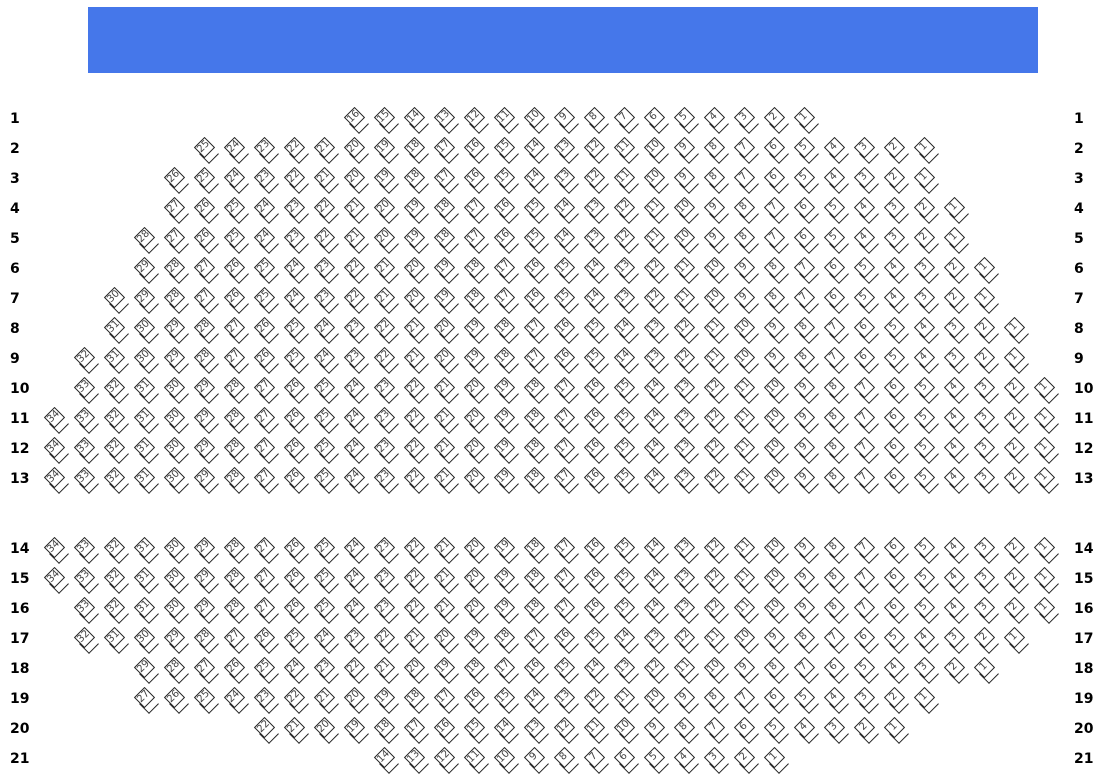 The height and width of the screenshot is (780, 1120). Describe the element at coordinates (265, 610) in the screenshot. I see `seat: 27` at that location.